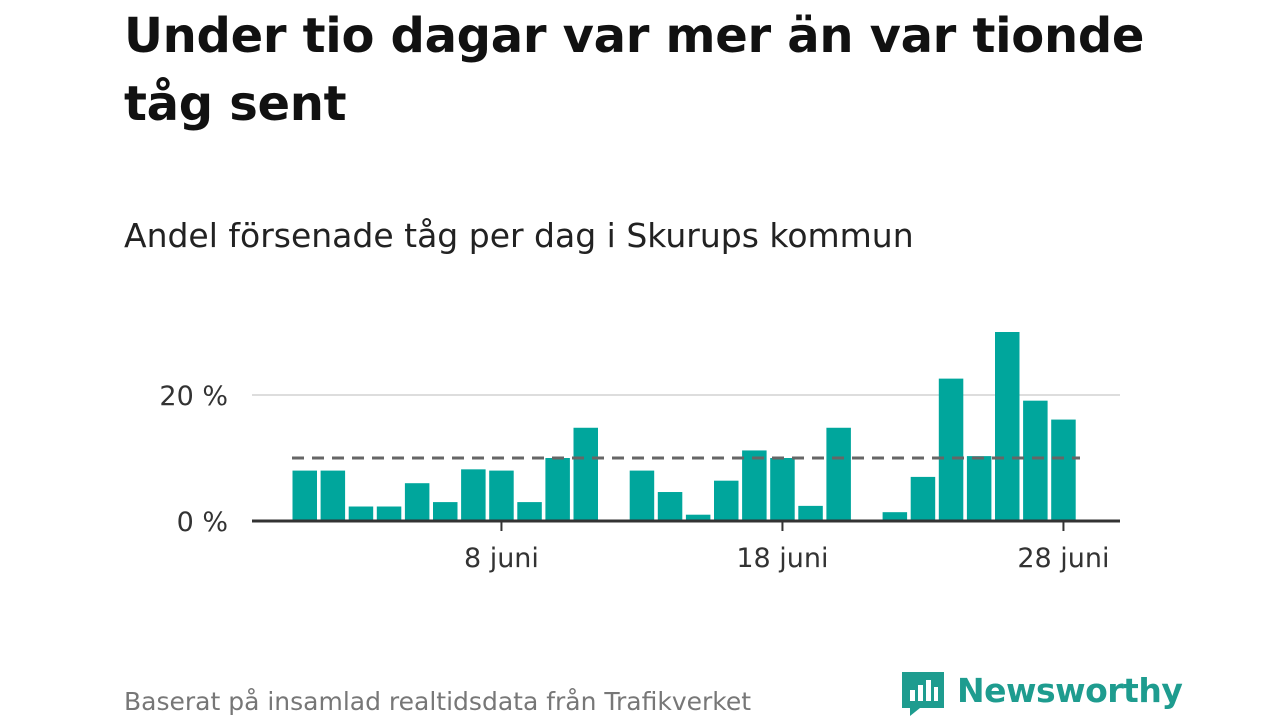 This screenshot has width=1280, height=720. What do you see at coordinates (923, 694) in the screenshot?
I see `newsworthy-logo-icon` at bounding box center [923, 694].